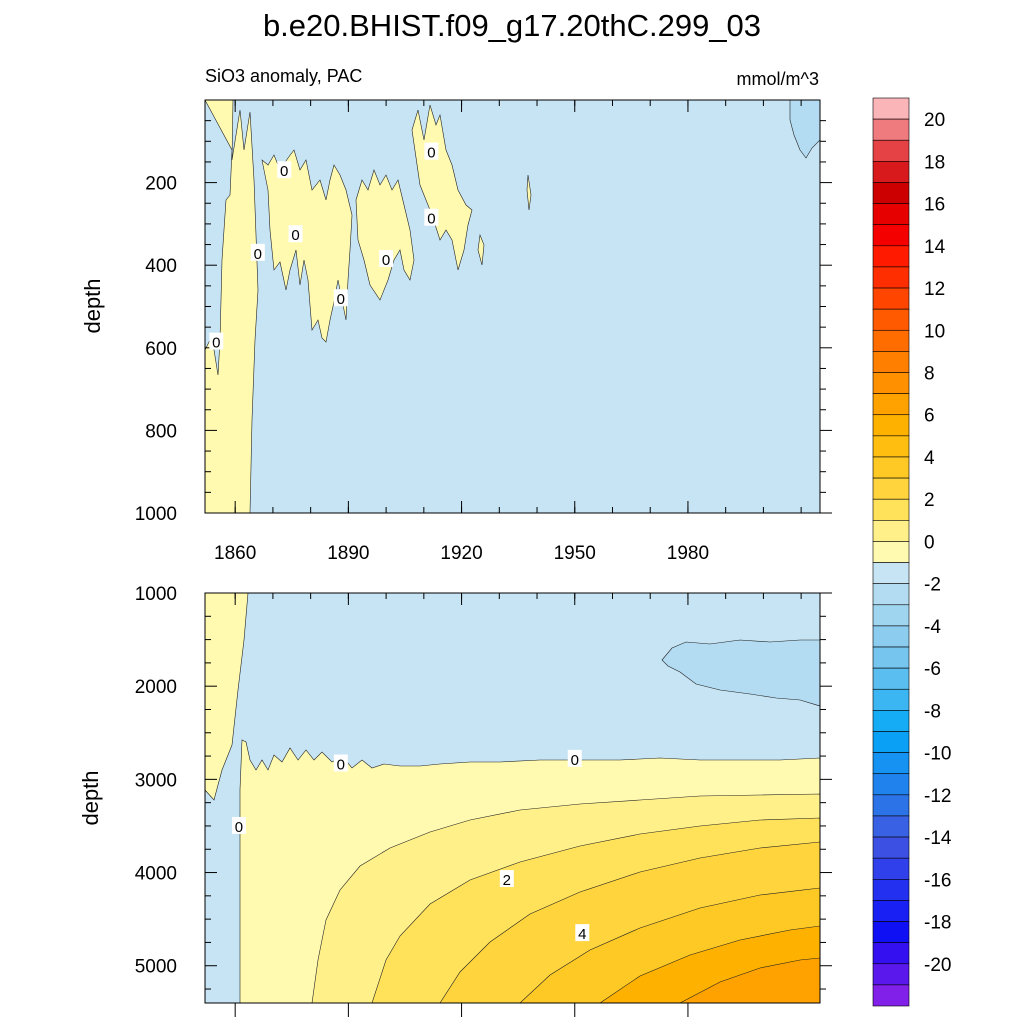 The image size is (1024, 1024). Describe the element at coordinates (937, 880) in the screenshot. I see `colorbar-label: -16` at that location.